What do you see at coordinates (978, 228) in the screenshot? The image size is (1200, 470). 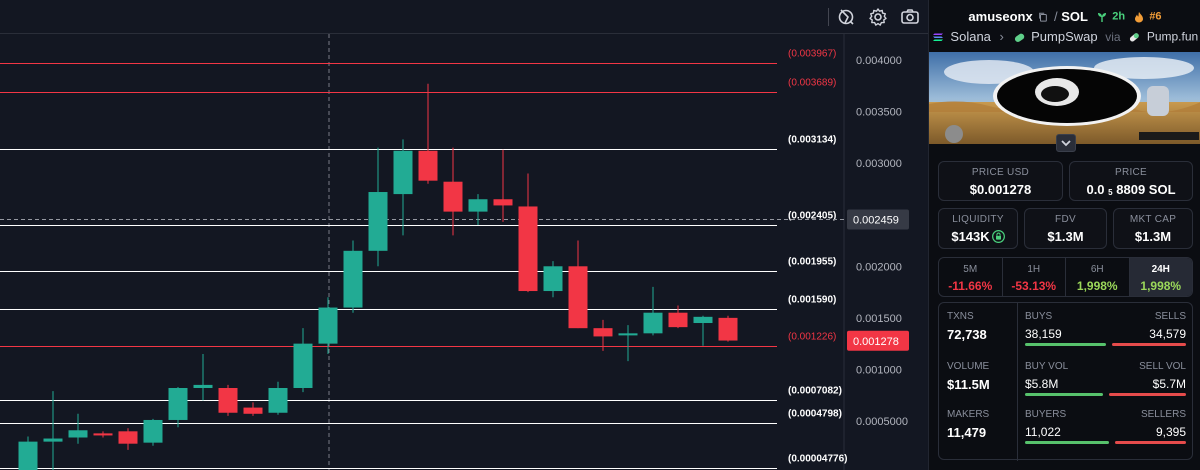 I see `liquidity-card: LIQUIDITY $143K` at bounding box center [978, 228].